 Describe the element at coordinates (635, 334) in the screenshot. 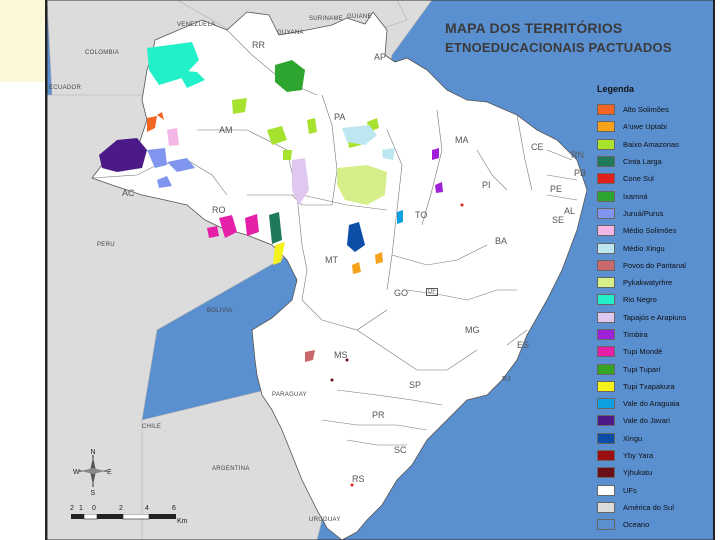

I see `legend-label: Timbira` at that location.